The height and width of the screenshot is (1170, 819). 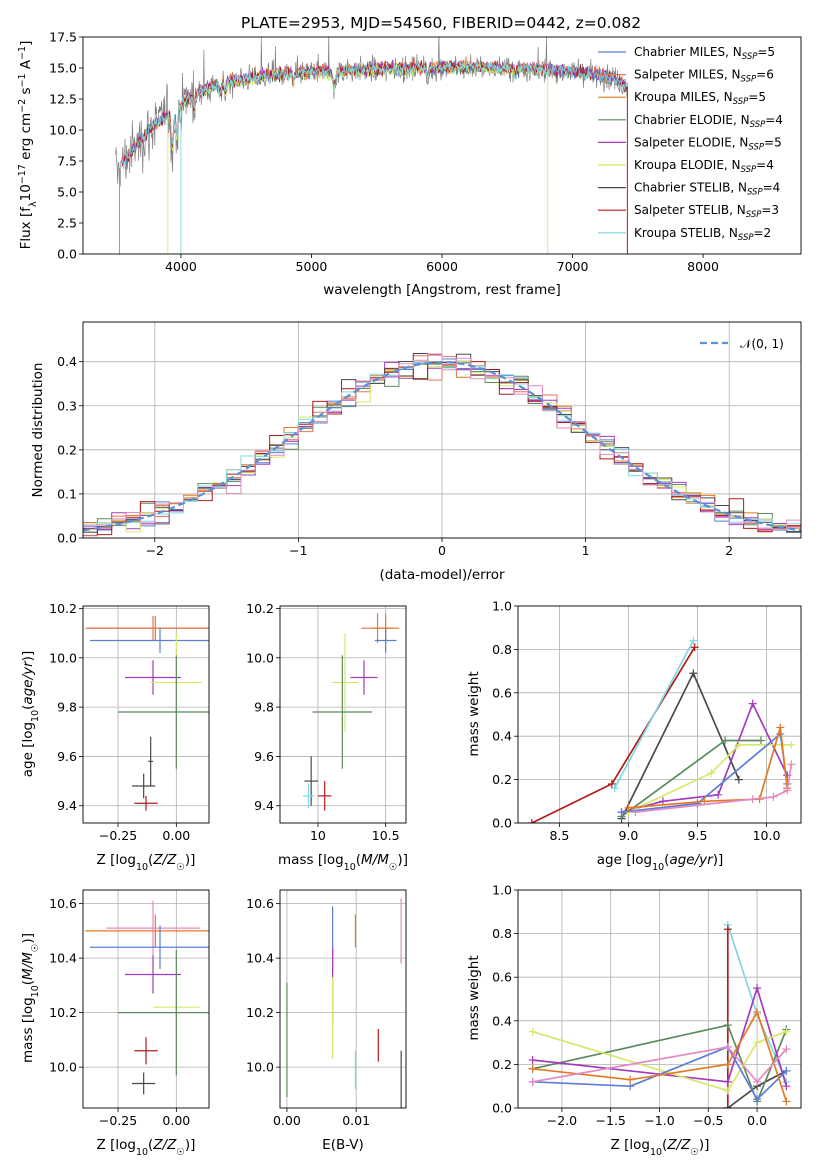 What do you see at coordinates (63, 99) in the screenshot?
I see `y-tick-label: 12.5` at bounding box center [63, 99].